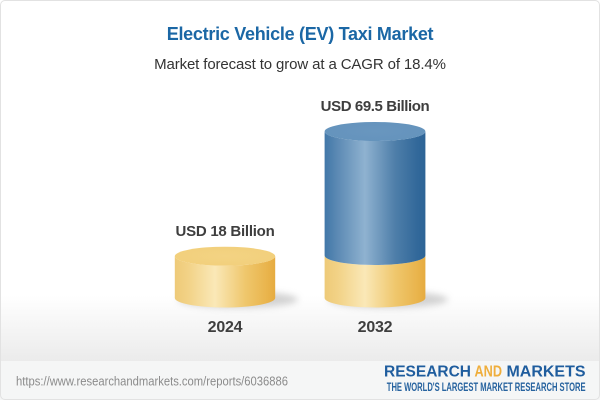 The height and width of the screenshot is (400, 600). I want to click on svg-text: RESEARCH, so click(427, 372).